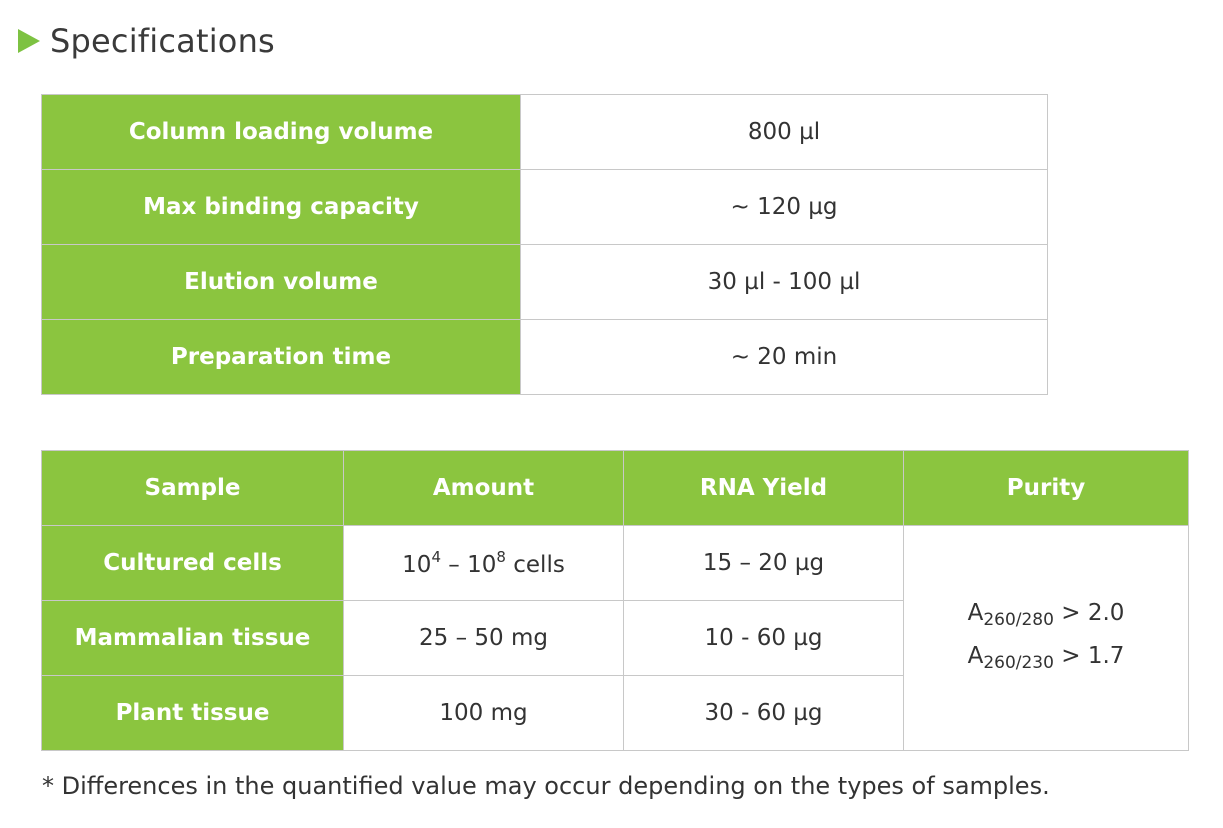  What do you see at coordinates (483, 713) in the screenshot?
I see `sample-amount: 100 mg` at bounding box center [483, 713].